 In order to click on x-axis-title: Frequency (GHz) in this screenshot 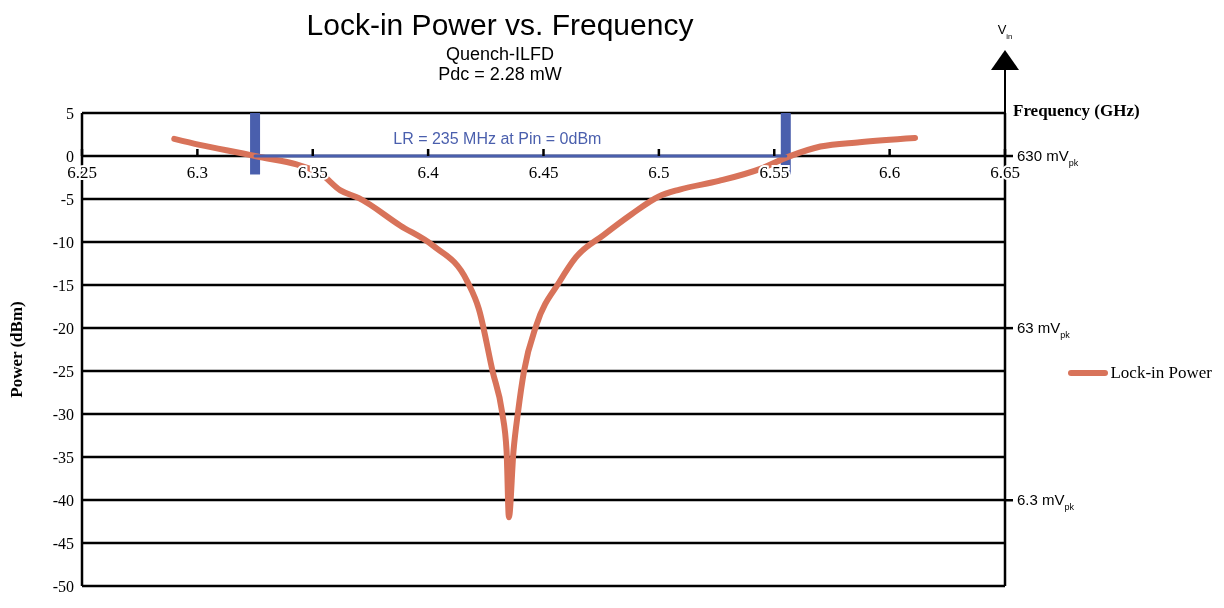, I will do `click(1076, 111)`.